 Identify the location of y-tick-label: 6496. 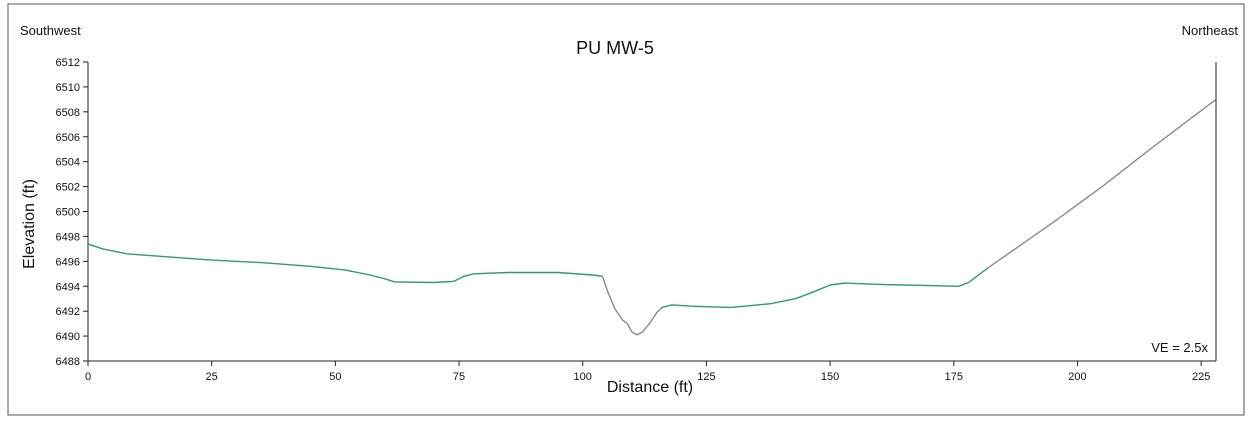
(68, 262).